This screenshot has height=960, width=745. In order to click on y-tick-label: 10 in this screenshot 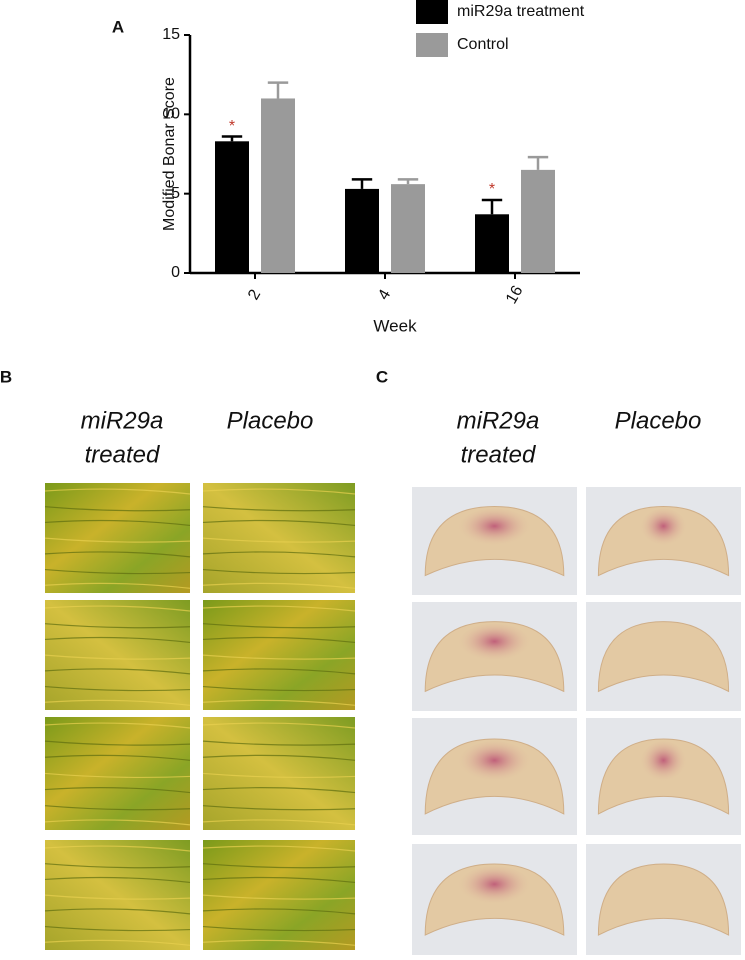, I will do `click(171, 114)`.